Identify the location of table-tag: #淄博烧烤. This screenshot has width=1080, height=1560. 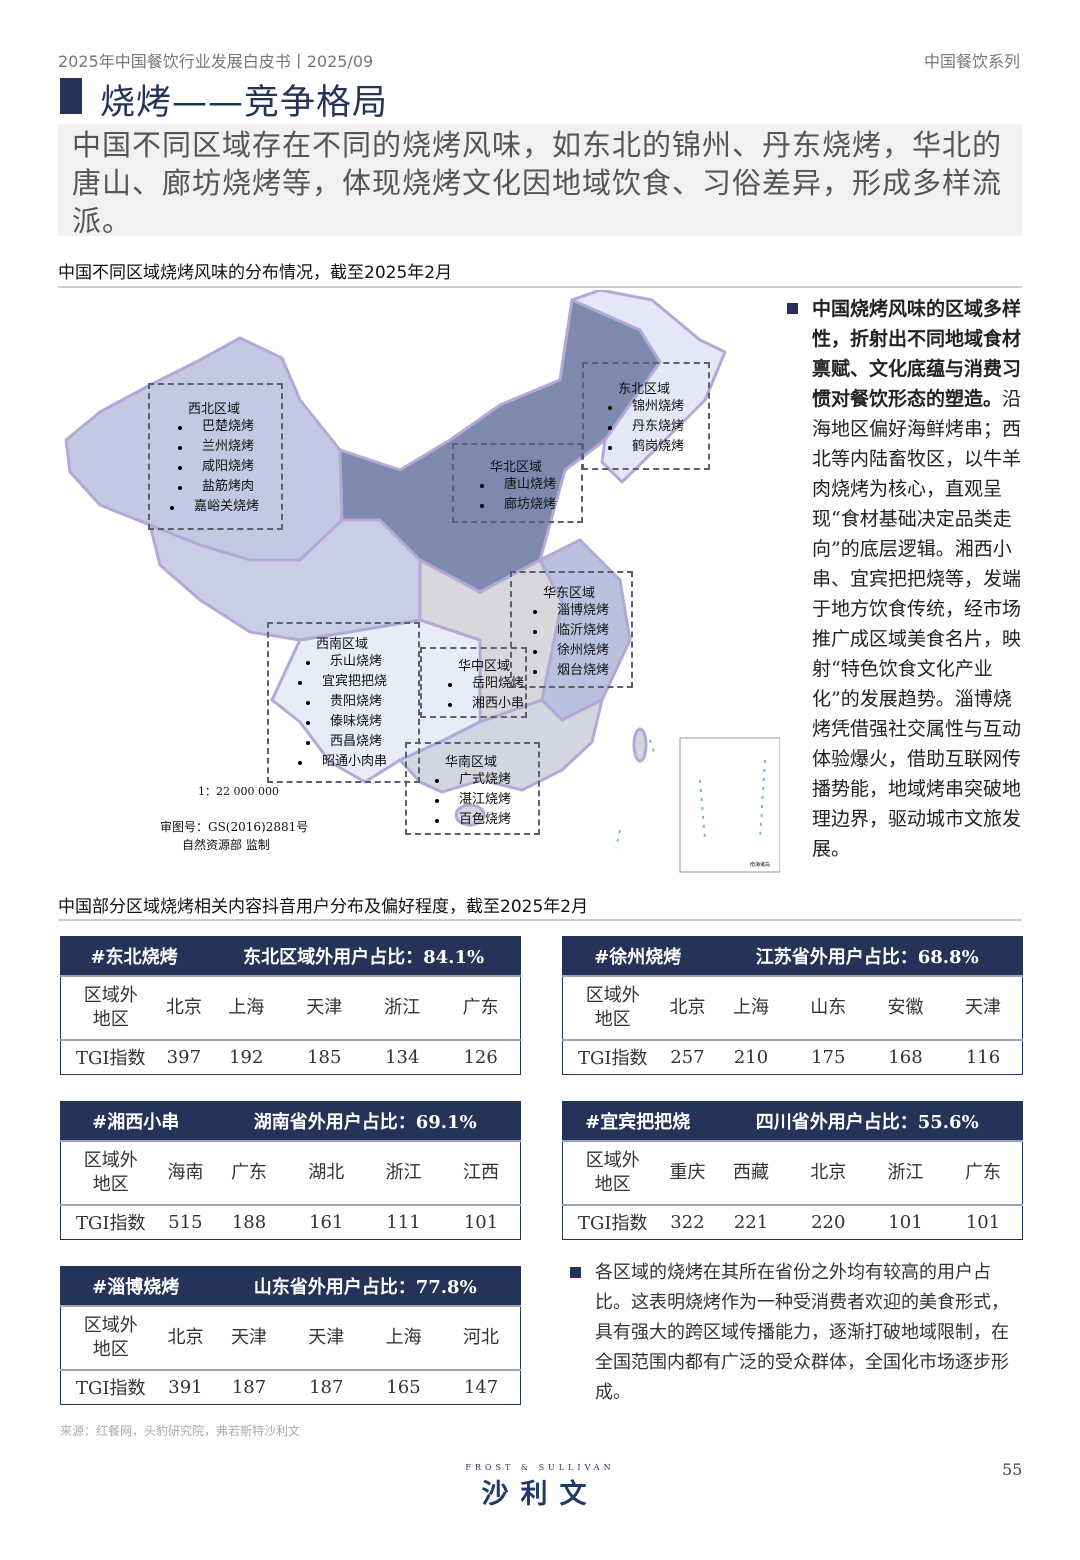
(135, 1286).